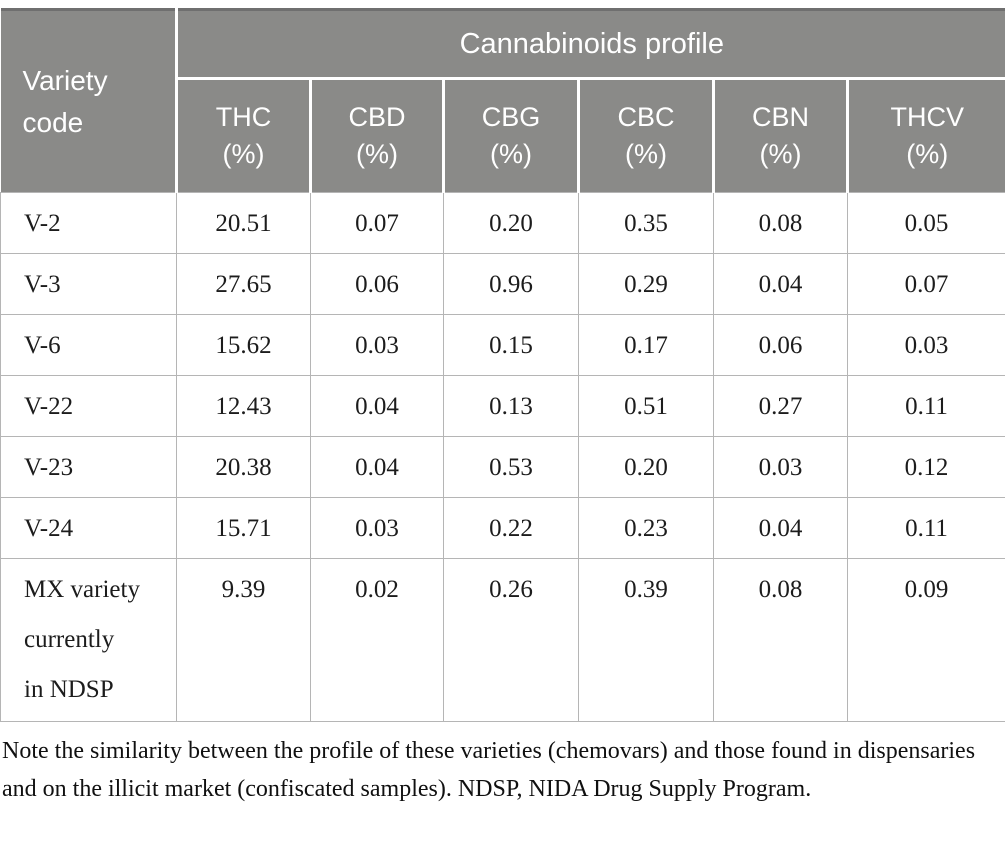 The width and height of the screenshot is (1005, 848). Describe the element at coordinates (646, 223) in the screenshot. I see `cbc-value: 0.35` at that location.